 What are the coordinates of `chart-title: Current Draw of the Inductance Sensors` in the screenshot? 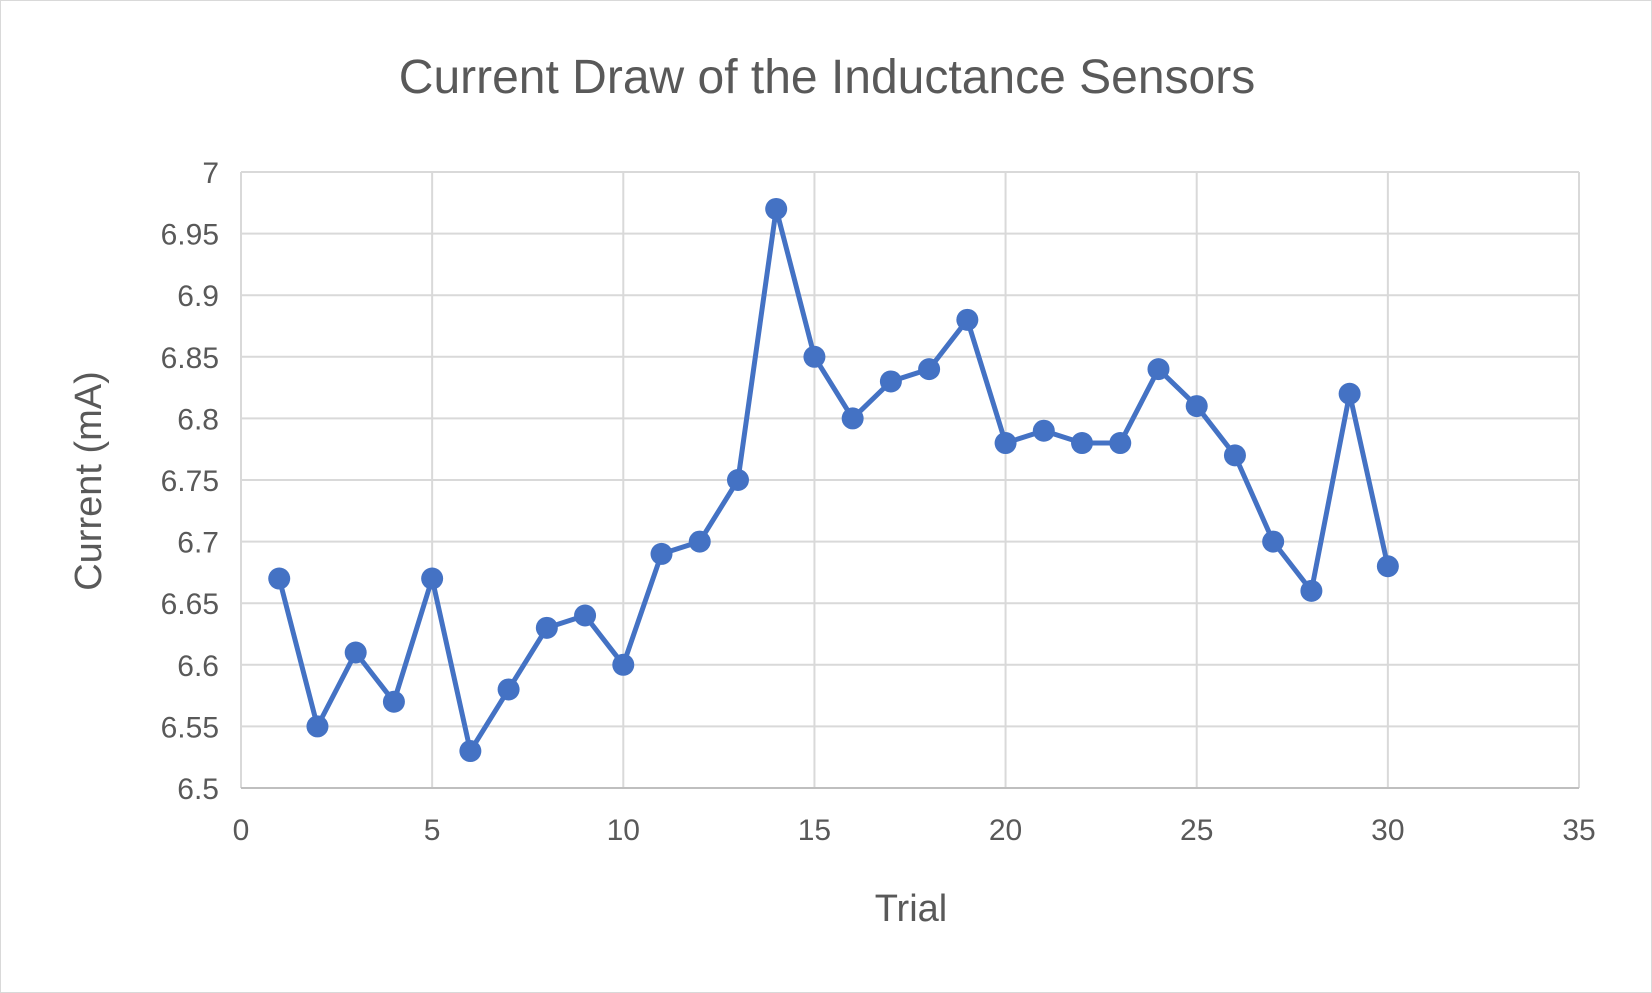 It's located at (827, 77).